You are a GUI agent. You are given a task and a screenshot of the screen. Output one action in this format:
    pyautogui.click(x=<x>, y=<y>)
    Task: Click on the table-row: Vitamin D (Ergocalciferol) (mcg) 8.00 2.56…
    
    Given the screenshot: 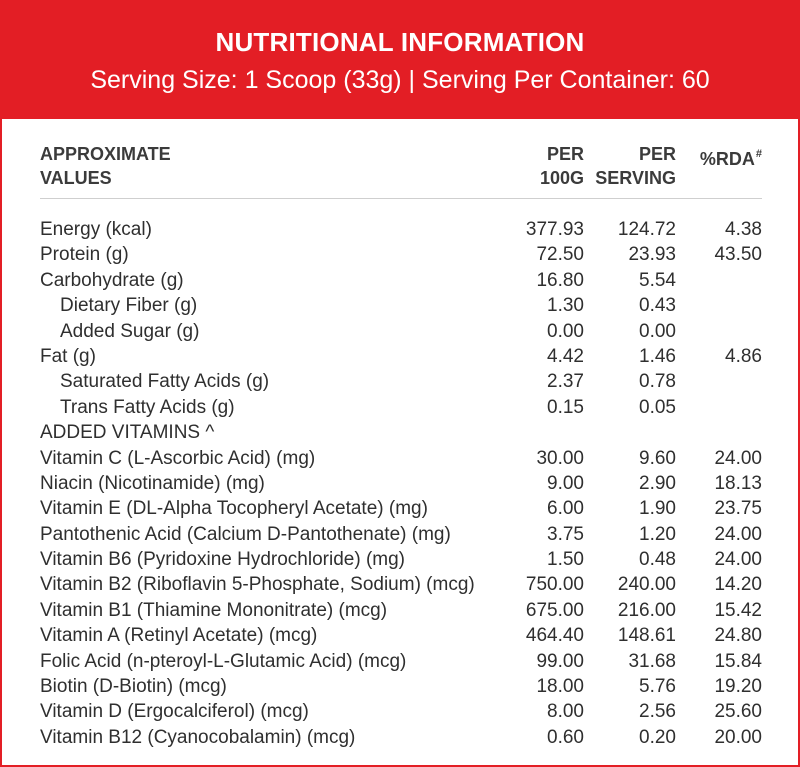 What is the action you would take?
    pyautogui.click(x=401, y=711)
    